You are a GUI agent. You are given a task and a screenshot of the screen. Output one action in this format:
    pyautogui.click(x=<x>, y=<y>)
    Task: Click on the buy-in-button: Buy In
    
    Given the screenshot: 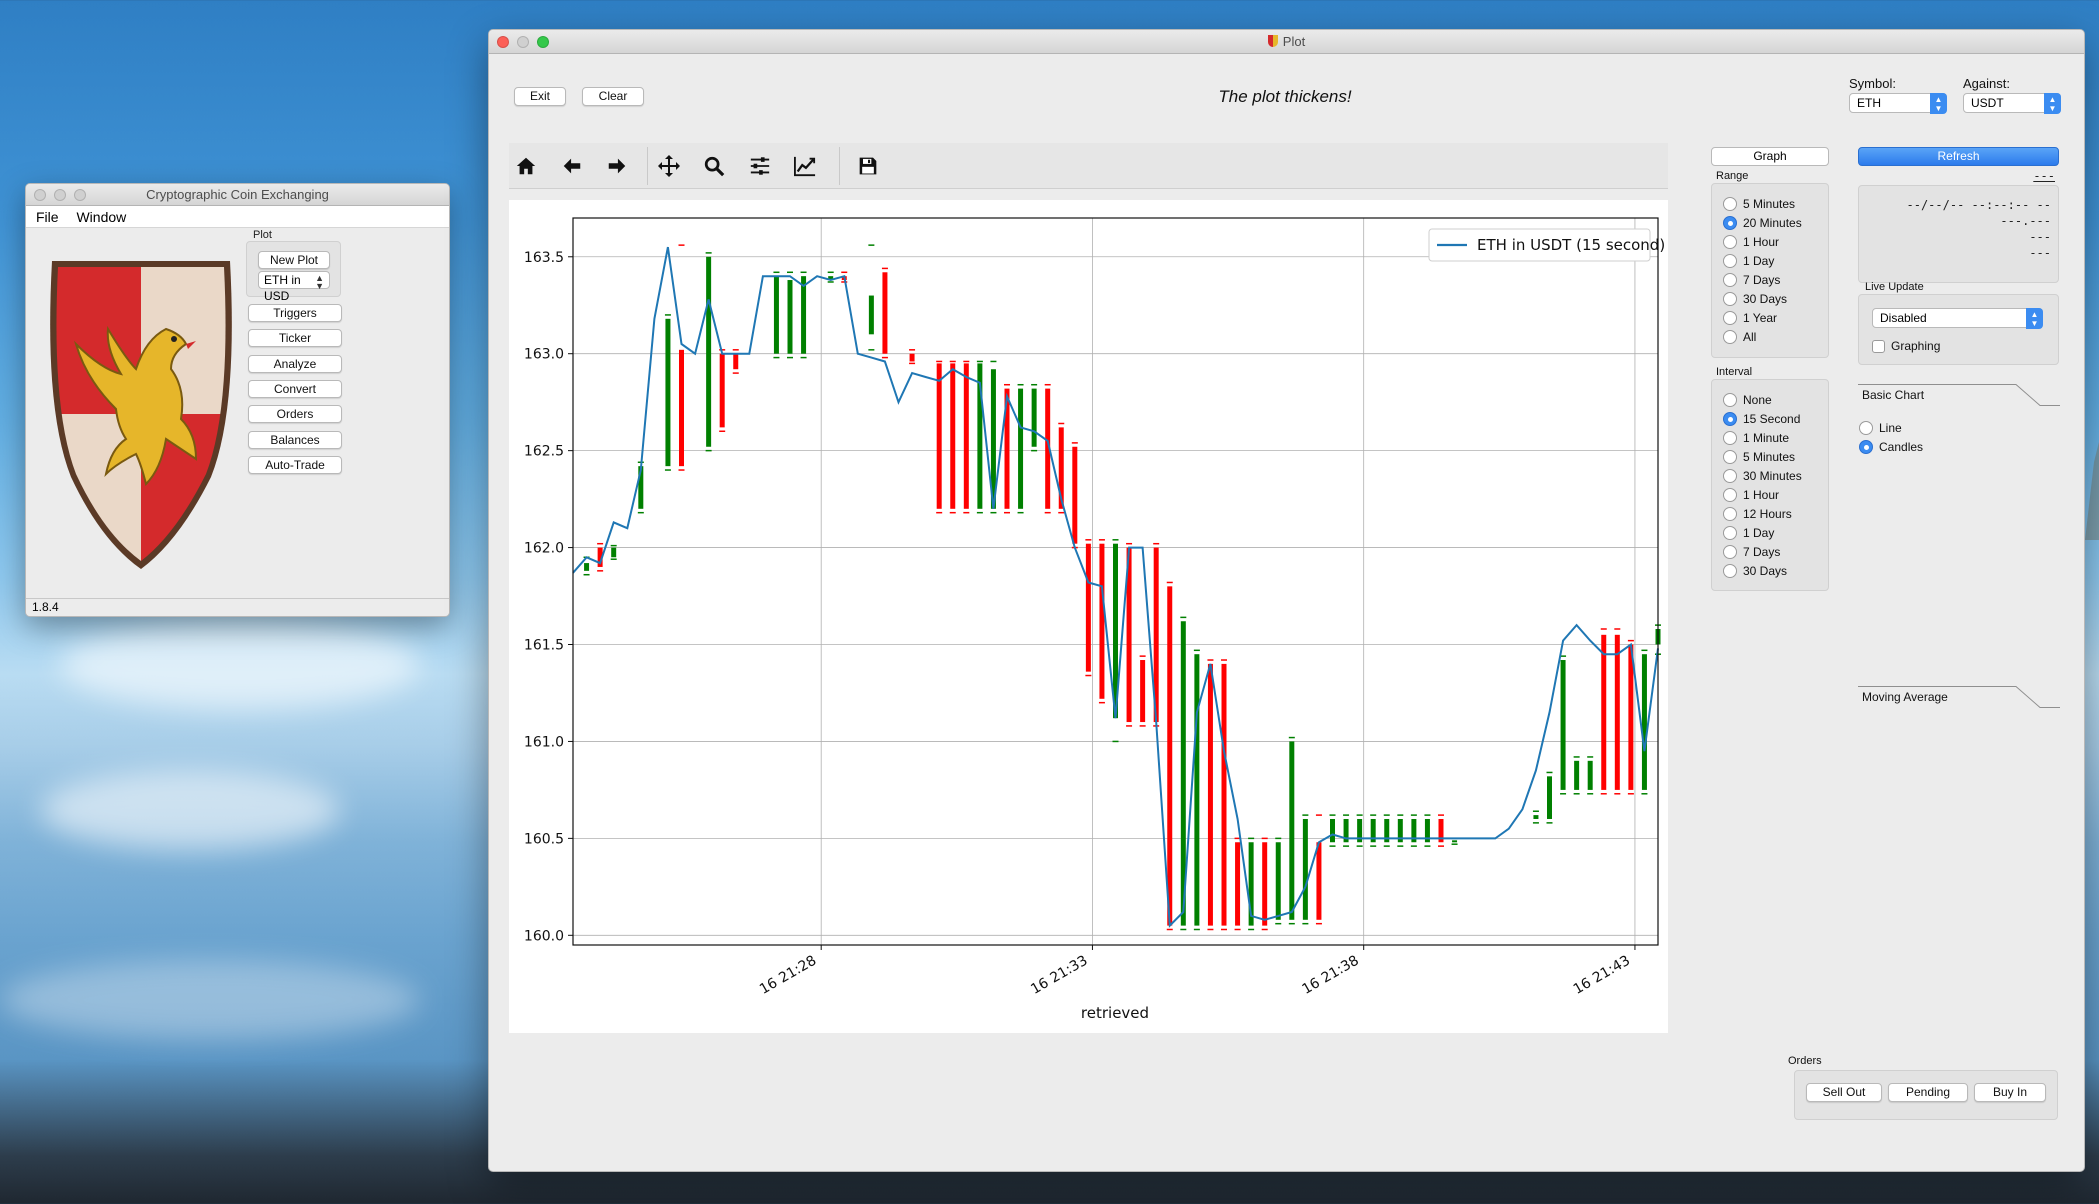 What is the action you would take?
    pyautogui.click(x=2010, y=1092)
    